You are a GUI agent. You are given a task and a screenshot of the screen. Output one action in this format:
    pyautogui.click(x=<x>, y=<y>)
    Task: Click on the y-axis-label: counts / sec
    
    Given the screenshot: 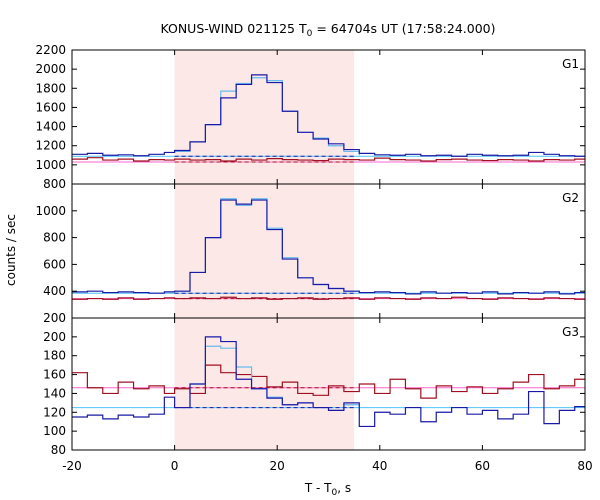 What is the action you would take?
    pyautogui.click(x=11, y=250)
    